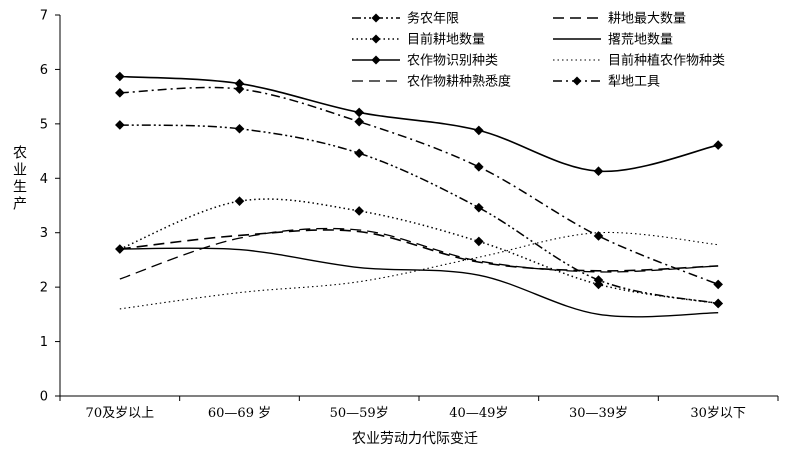 The height and width of the screenshot is (453, 795). I want to click on legend-item: 目前种植农作物种类, so click(639, 61).